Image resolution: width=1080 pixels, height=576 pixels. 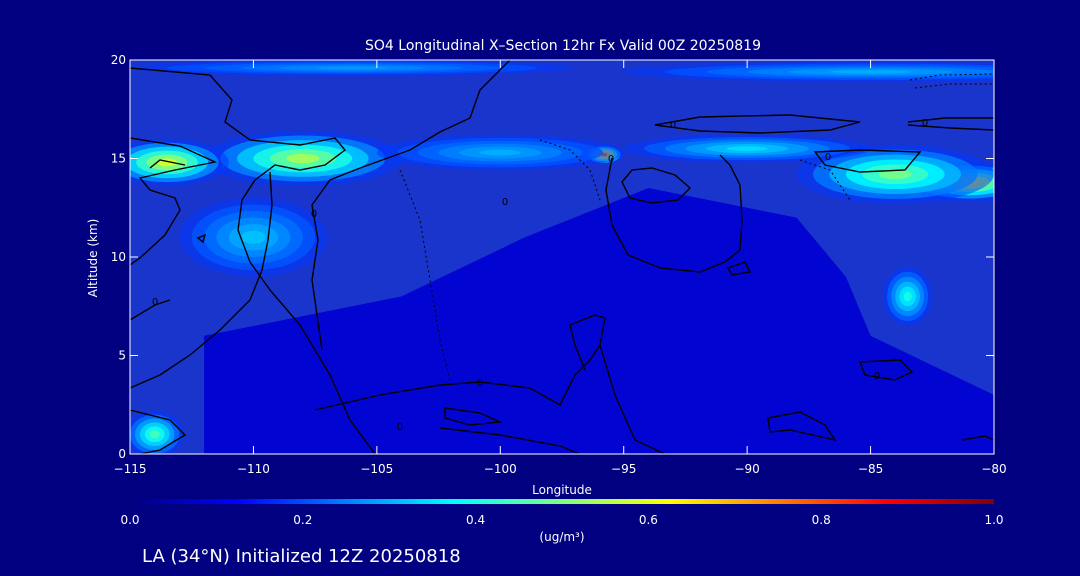 I want to click on y-tick-label: 5, so click(x=122, y=356).